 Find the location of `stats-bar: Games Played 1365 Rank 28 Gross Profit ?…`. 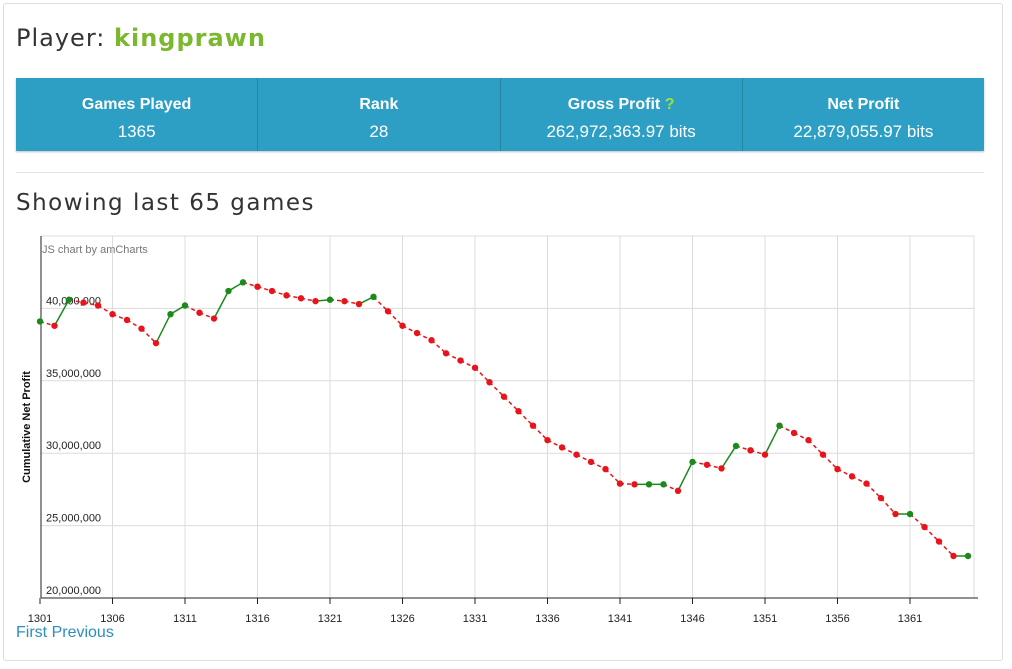

stats-bar: Games Played 1365 Rank 28 Gross Profit ?… is located at coordinates (500, 114).